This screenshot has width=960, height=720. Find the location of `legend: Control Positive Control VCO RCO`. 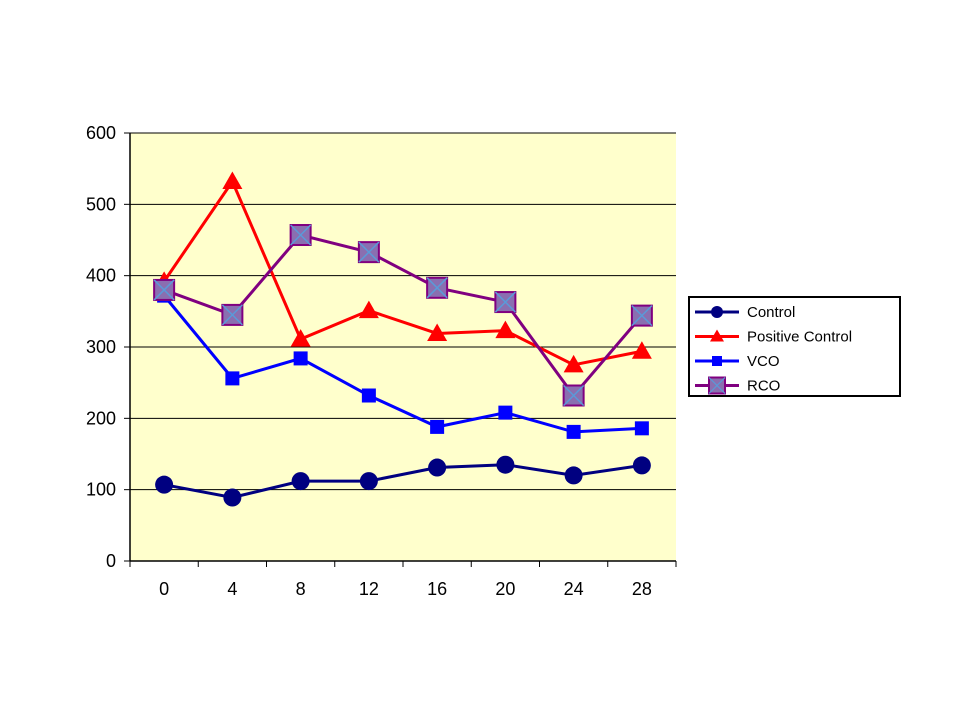

legend: Control Positive Control VCO RCO is located at coordinates (794, 346).